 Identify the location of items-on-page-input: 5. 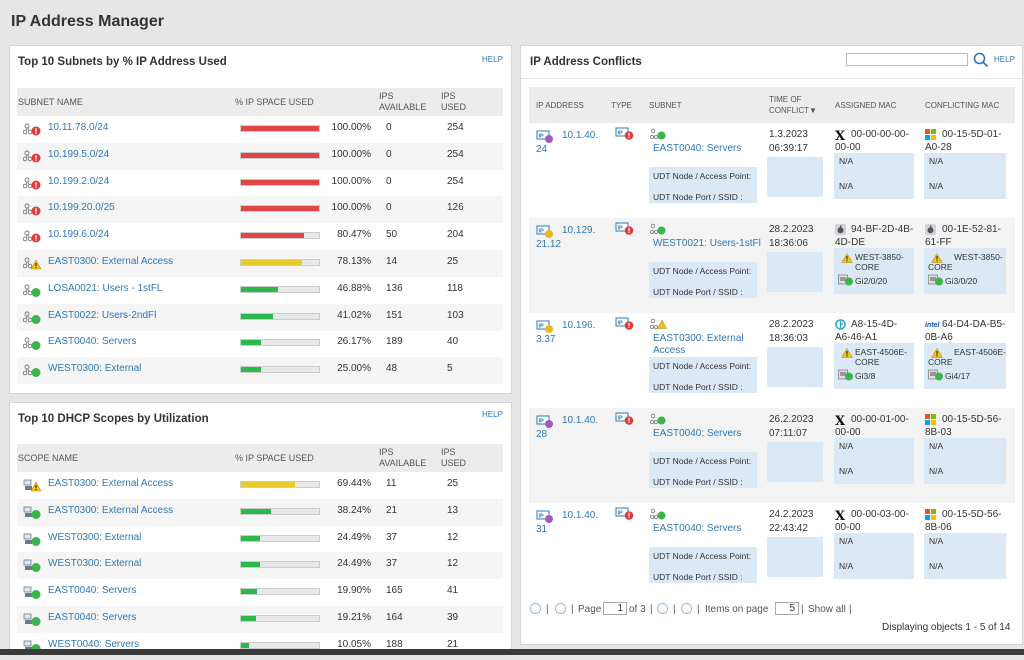
(787, 608).